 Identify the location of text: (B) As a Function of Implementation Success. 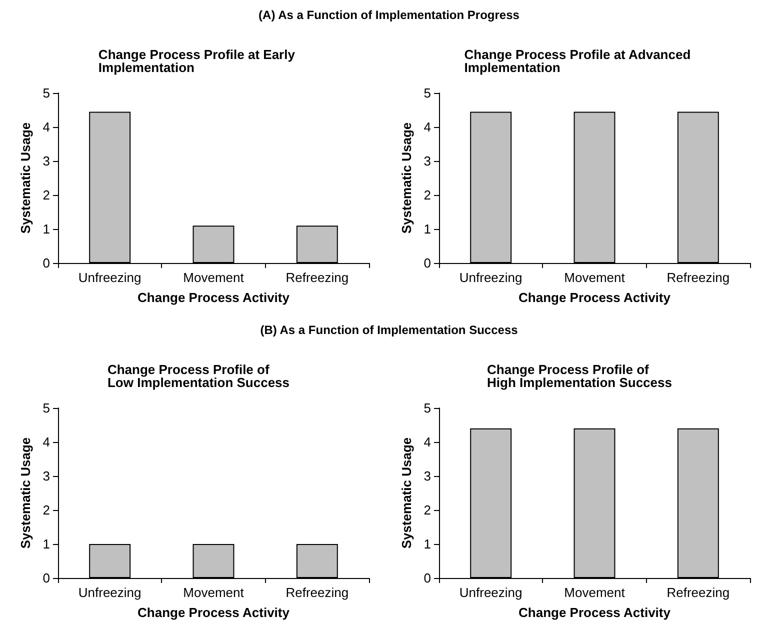
(389, 330).